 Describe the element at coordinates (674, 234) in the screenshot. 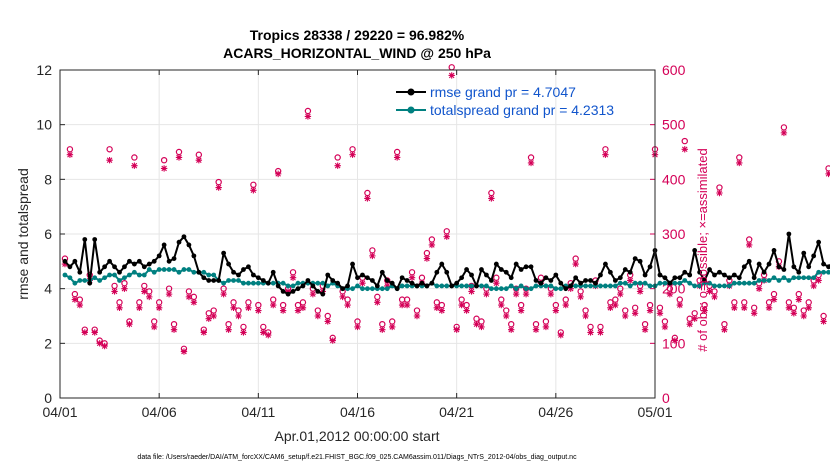

I see `y-tick-label-right: 300` at that location.